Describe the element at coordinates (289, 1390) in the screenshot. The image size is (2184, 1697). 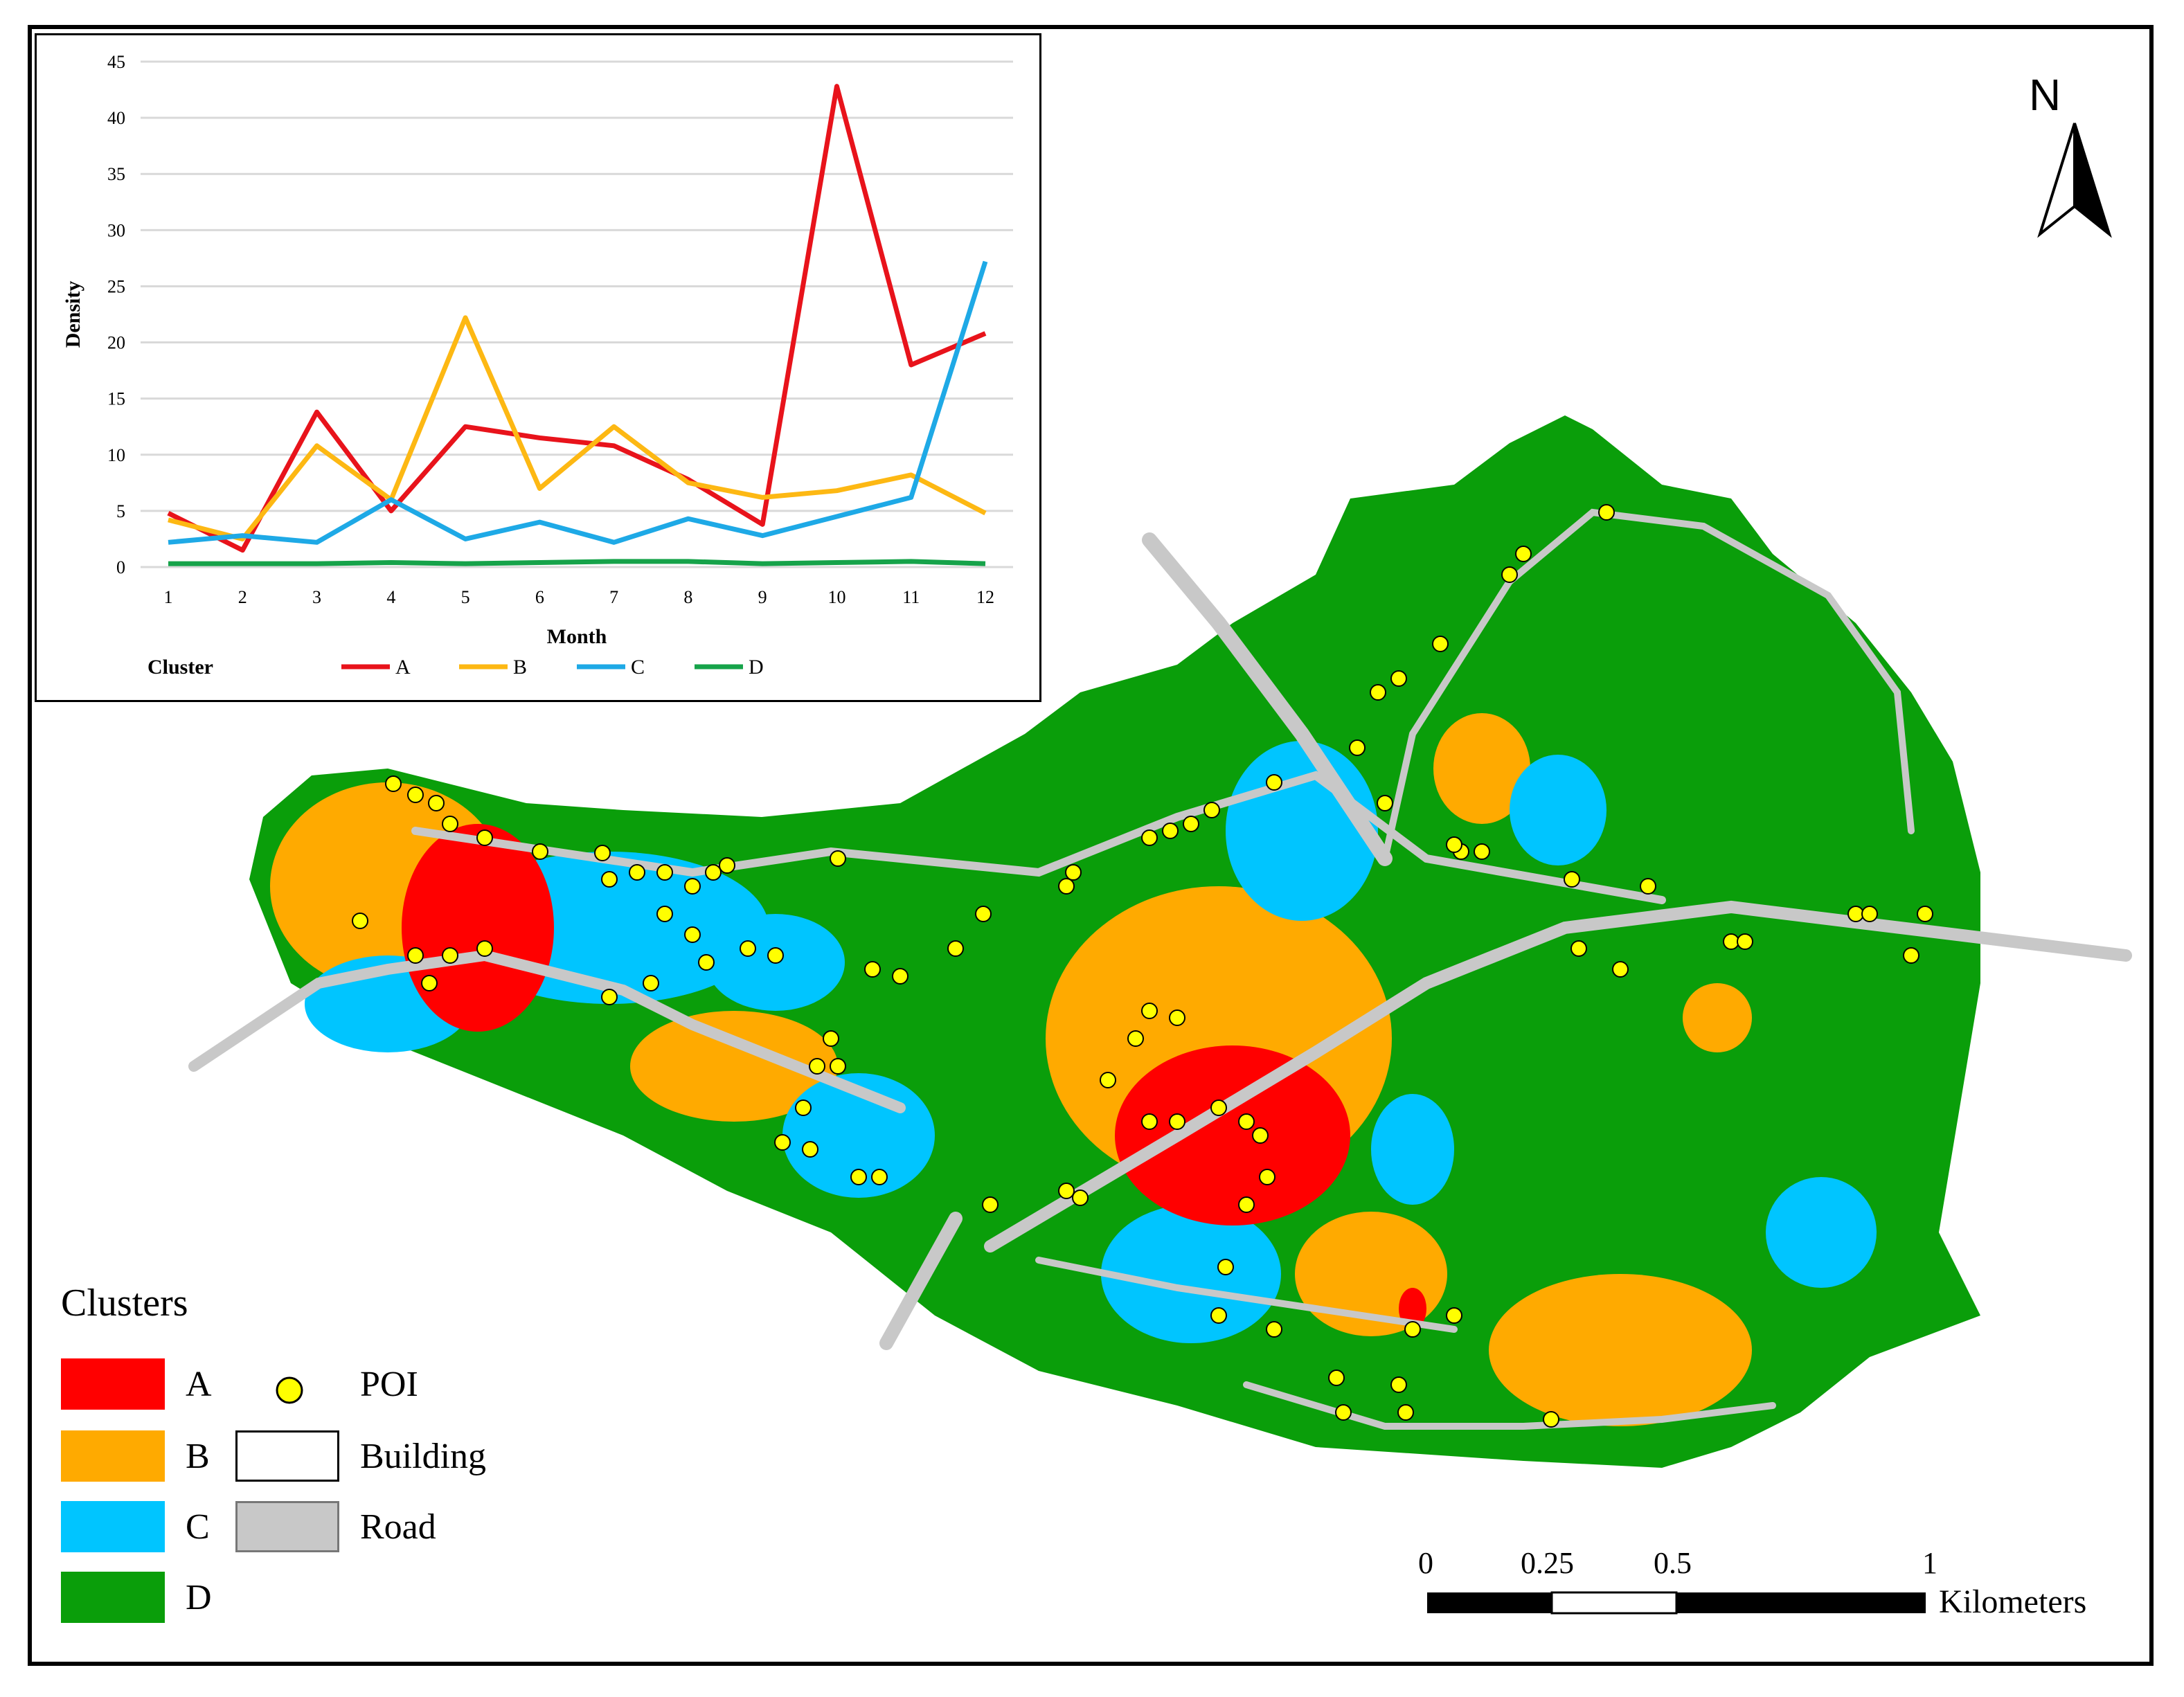
I see `legend-poi-icon` at that location.